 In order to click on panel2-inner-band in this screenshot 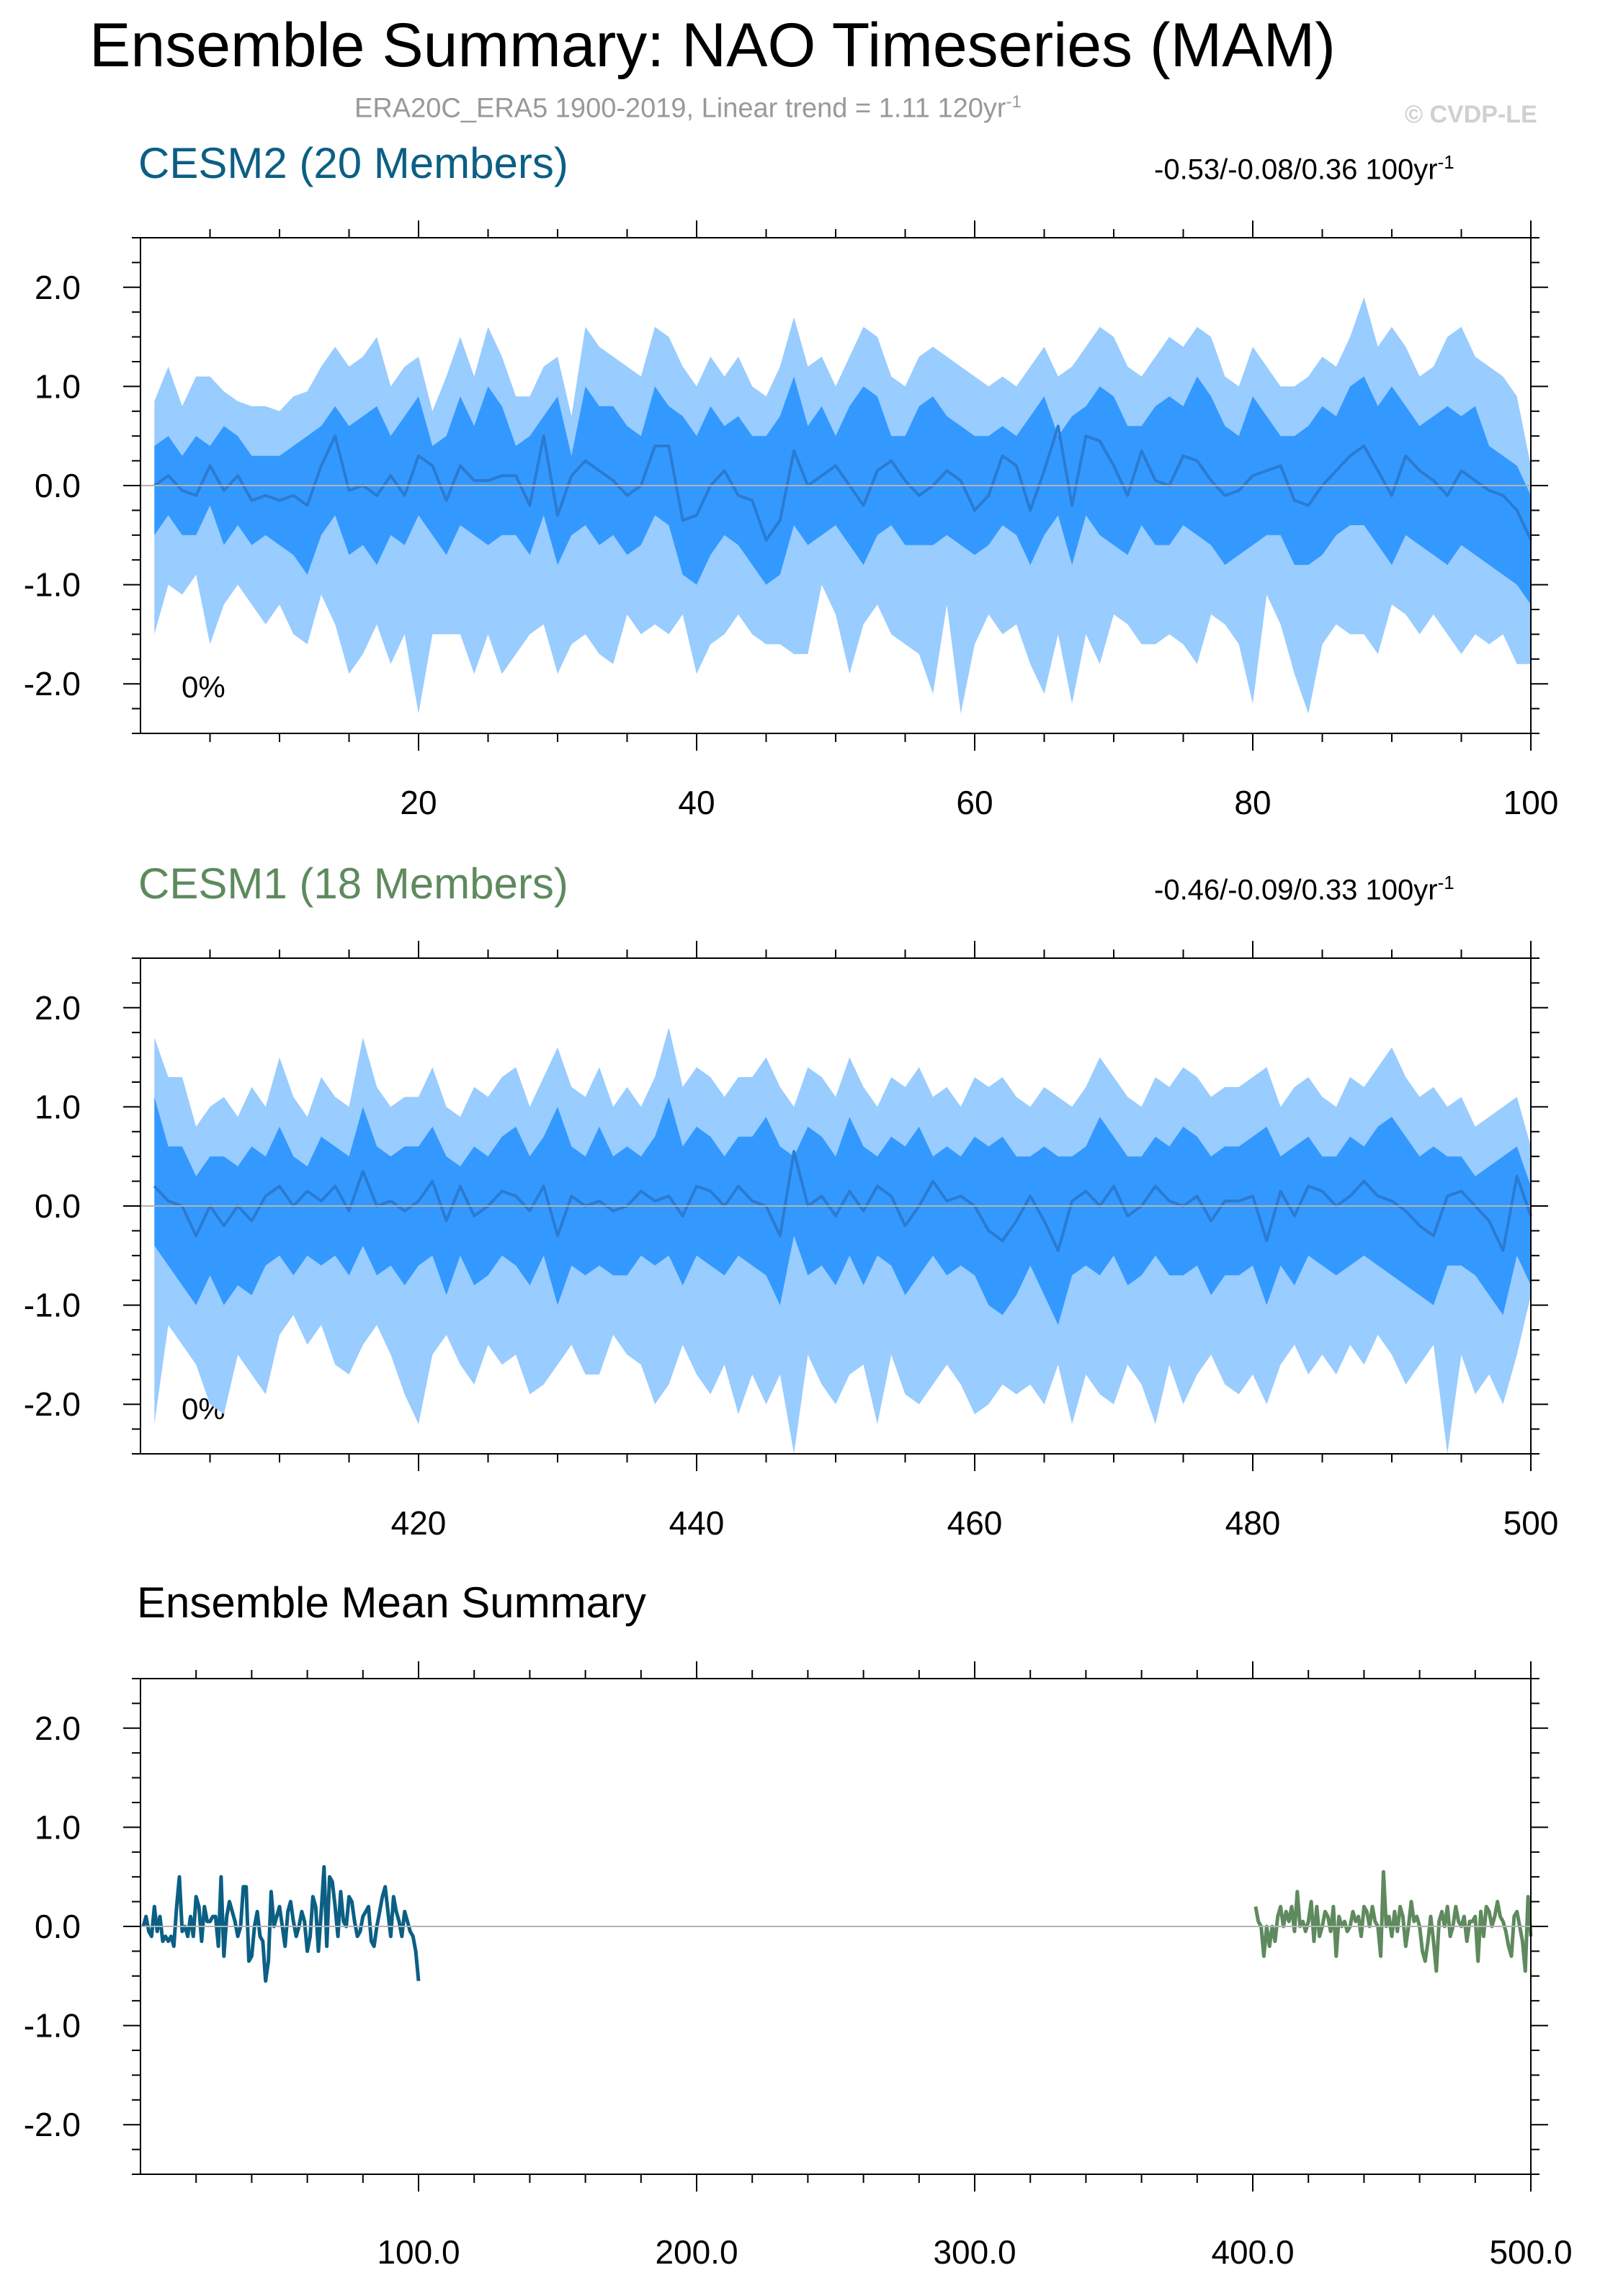, I will do `click(842, 1211)`.